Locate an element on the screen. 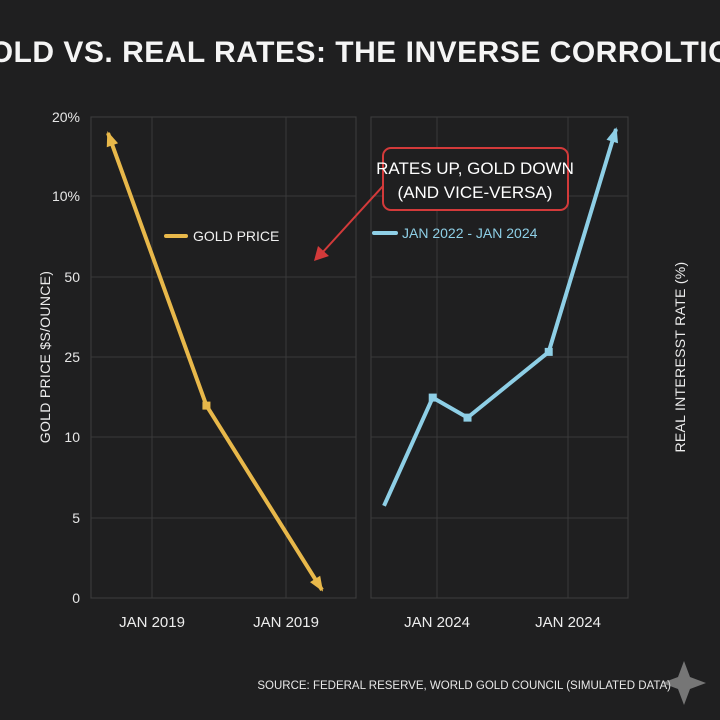  rates-legend: JAN 2022 - JAN 2024 is located at coordinates (455, 233).